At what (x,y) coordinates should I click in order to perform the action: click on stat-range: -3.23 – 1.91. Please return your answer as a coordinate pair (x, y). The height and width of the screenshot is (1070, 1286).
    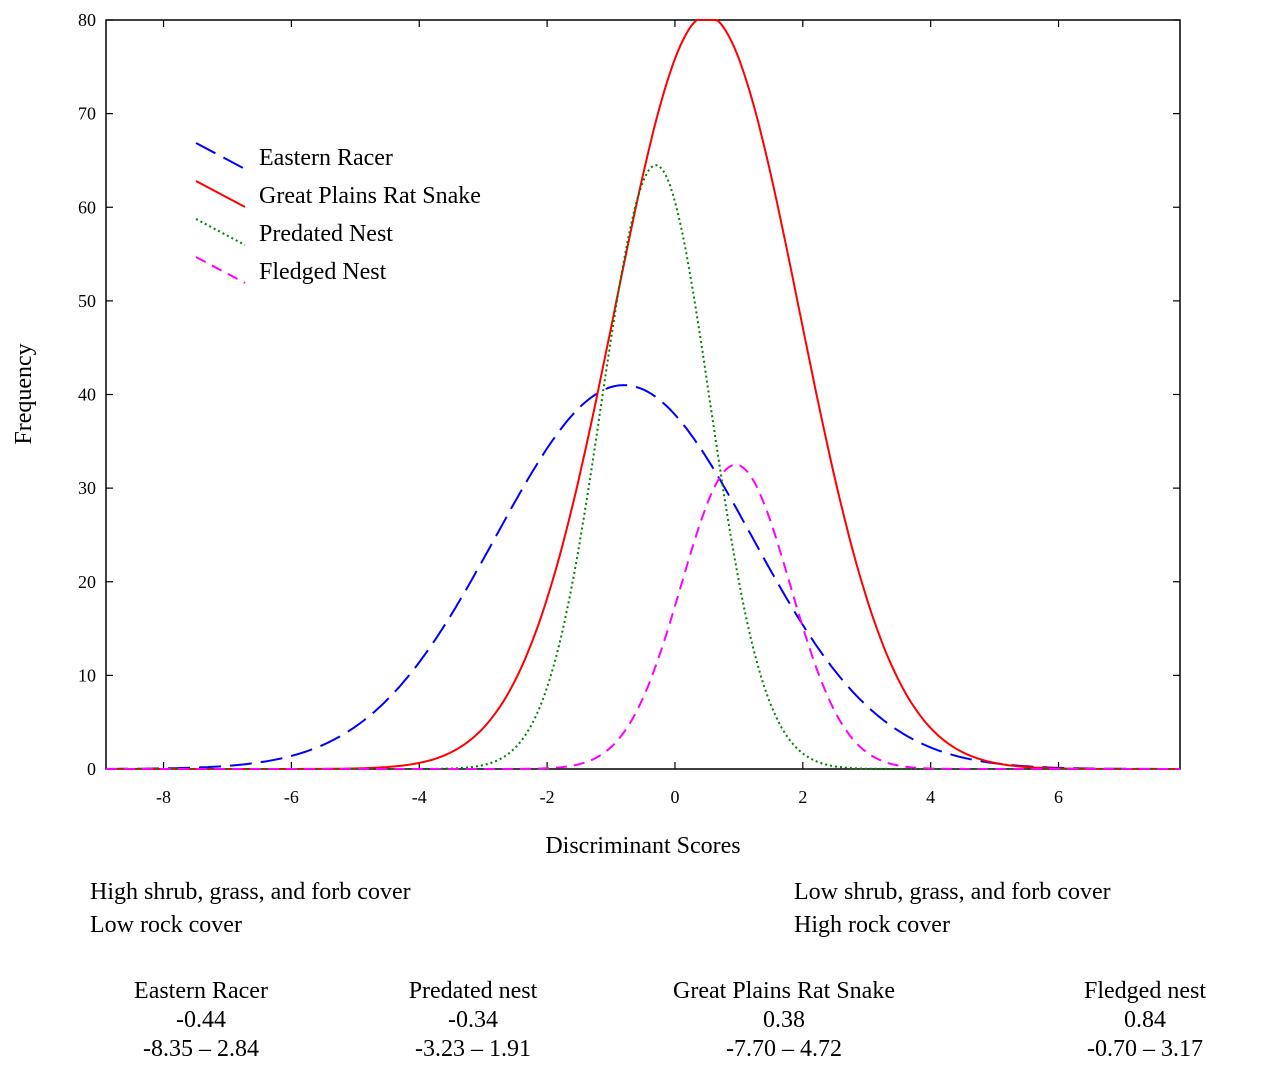
    Looking at the image, I should click on (473, 1049).